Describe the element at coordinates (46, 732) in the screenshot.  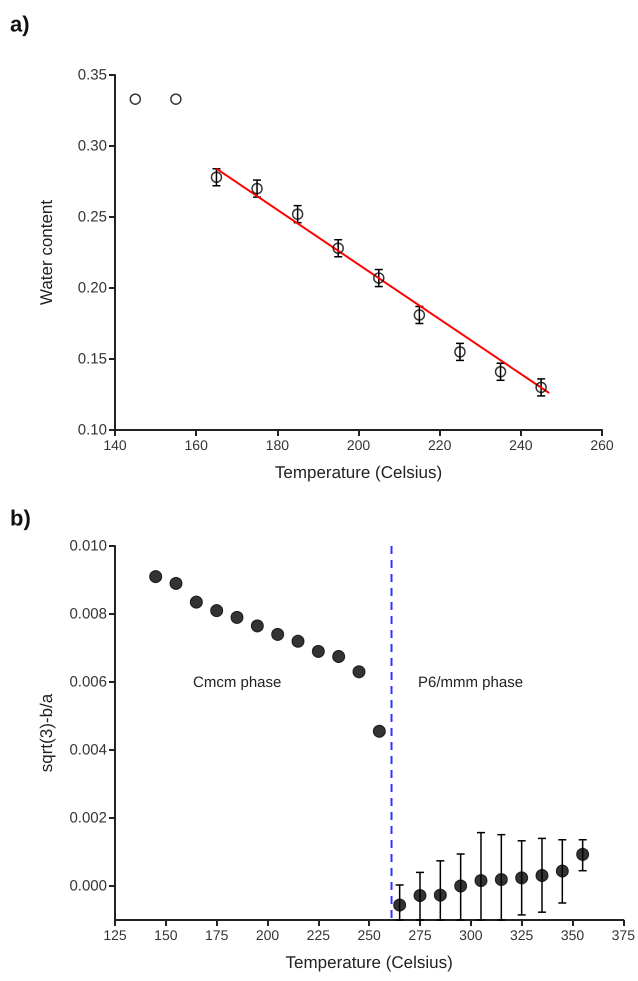
I see `y-axis-title: sqrt(3)-b/a` at that location.